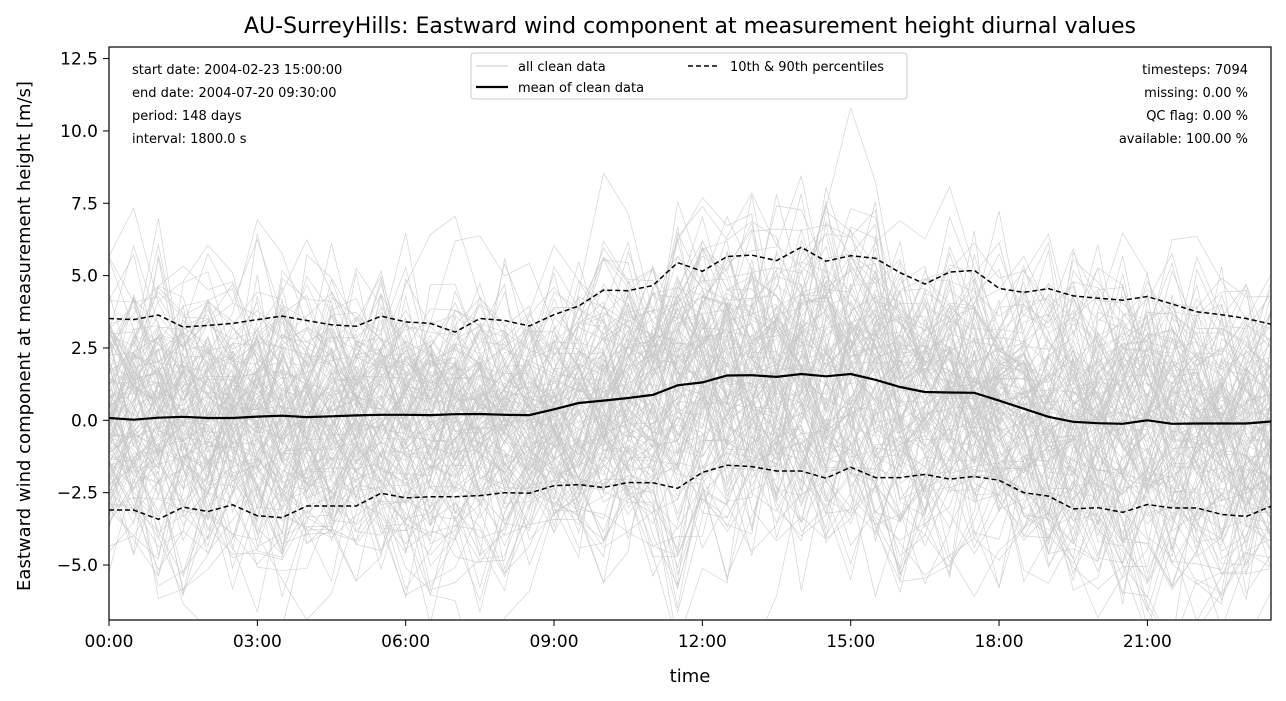 This screenshot has width=1286, height=701. I want to click on x-tick-label: 12:00, so click(702, 642).